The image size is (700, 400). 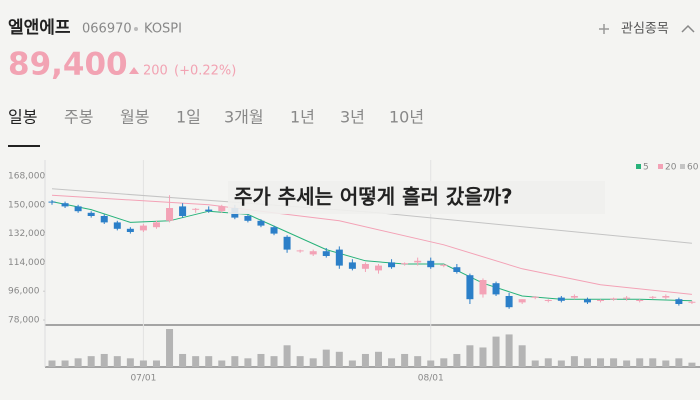 What do you see at coordinates (688, 28) in the screenshot?
I see `collapse-icon` at bounding box center [688, 28].